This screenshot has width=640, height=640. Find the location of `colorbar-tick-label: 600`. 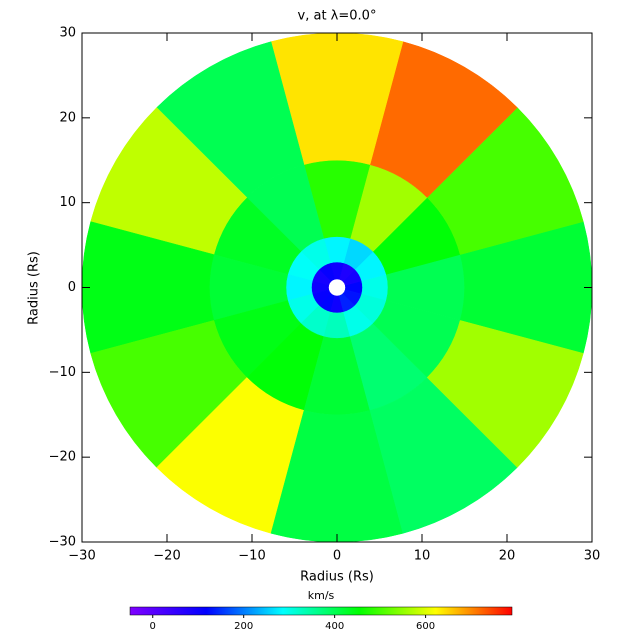

colorbar-tick-label: 600 is located at coordinates (425, 626).